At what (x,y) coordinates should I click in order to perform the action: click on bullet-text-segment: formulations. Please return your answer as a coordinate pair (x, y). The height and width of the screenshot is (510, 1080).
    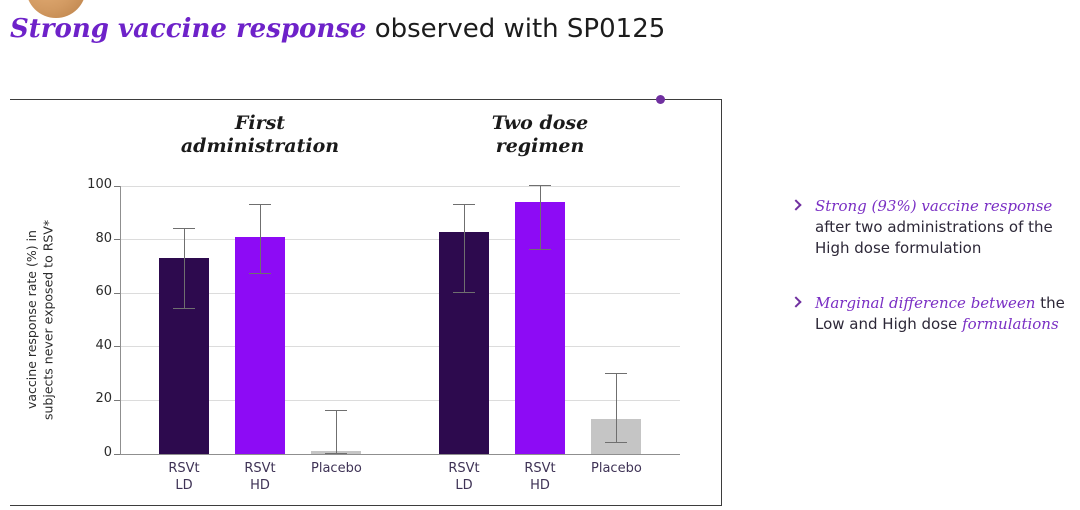
    Looking at the image, I should click on (1010, 324).